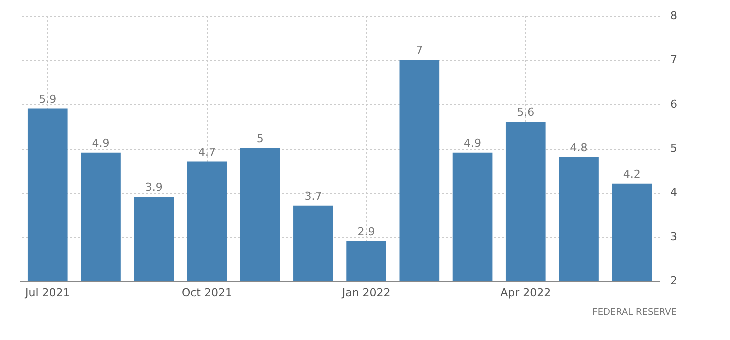 This screenshot has height=340, width=730. I want to click on data-label: 3.7, so click(313, 196).